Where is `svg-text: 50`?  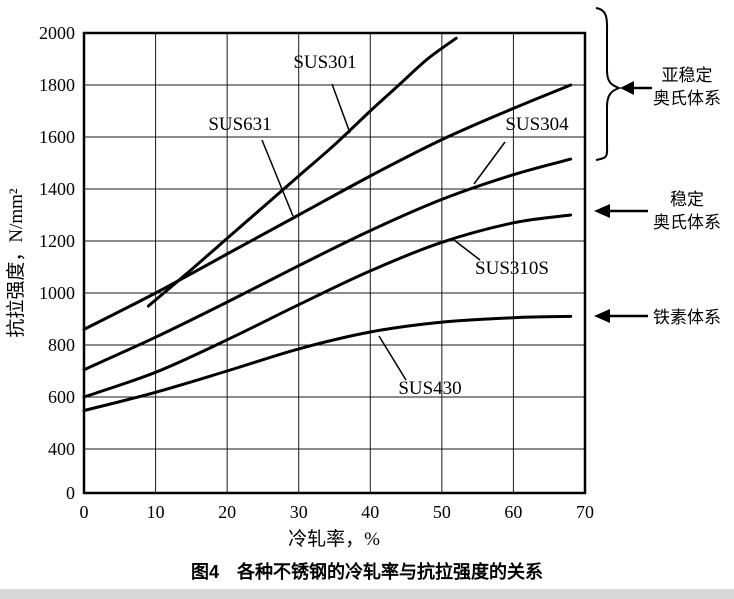
svg-text: 50 is located at coordinates (442, 512).